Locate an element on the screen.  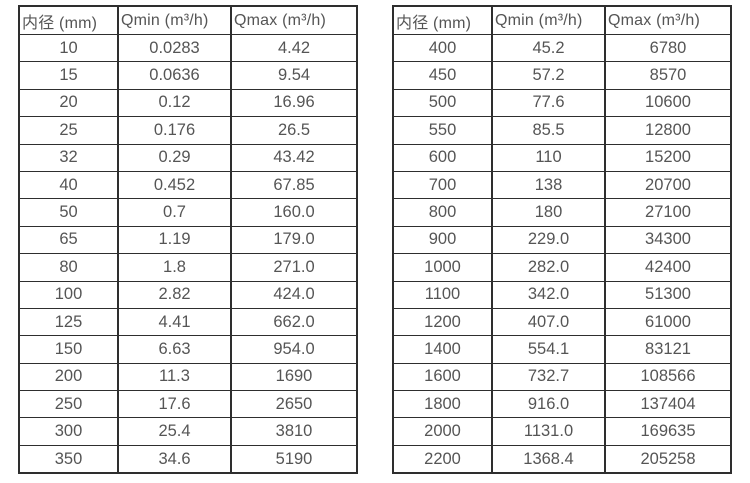
table-row: 32 0.29 43.42 is located at coordinates (188, 157).